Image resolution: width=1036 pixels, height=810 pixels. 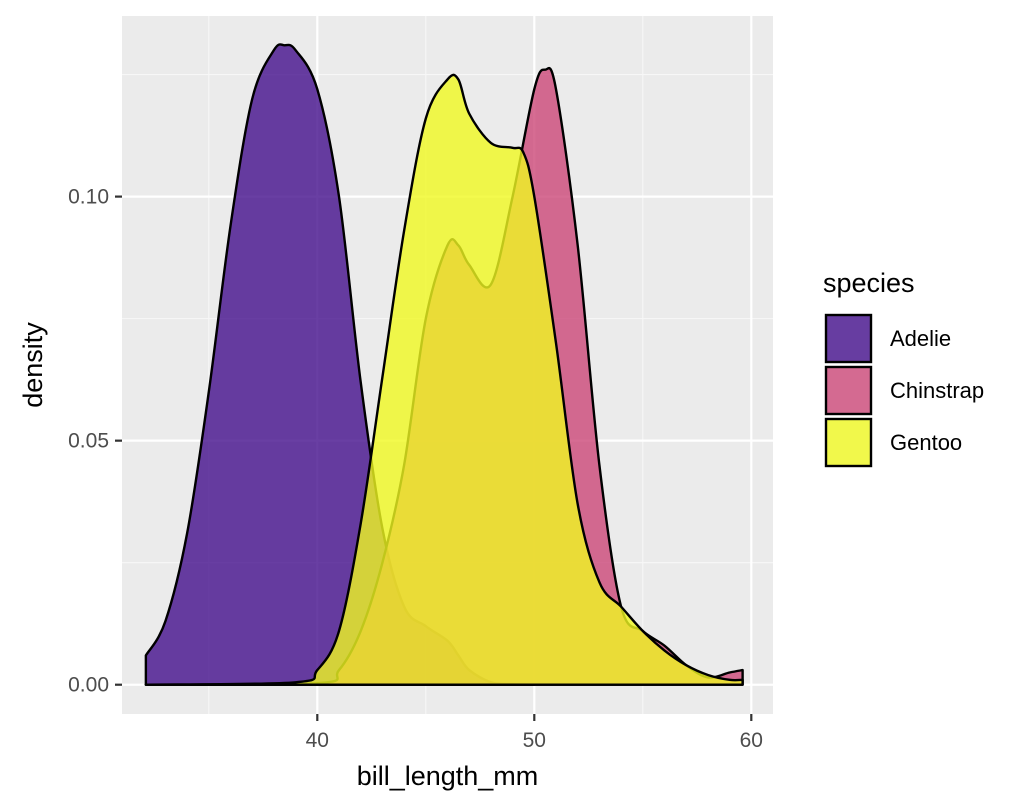 I want to click on legend-swatch-adelie, so click(x=848, y=338).